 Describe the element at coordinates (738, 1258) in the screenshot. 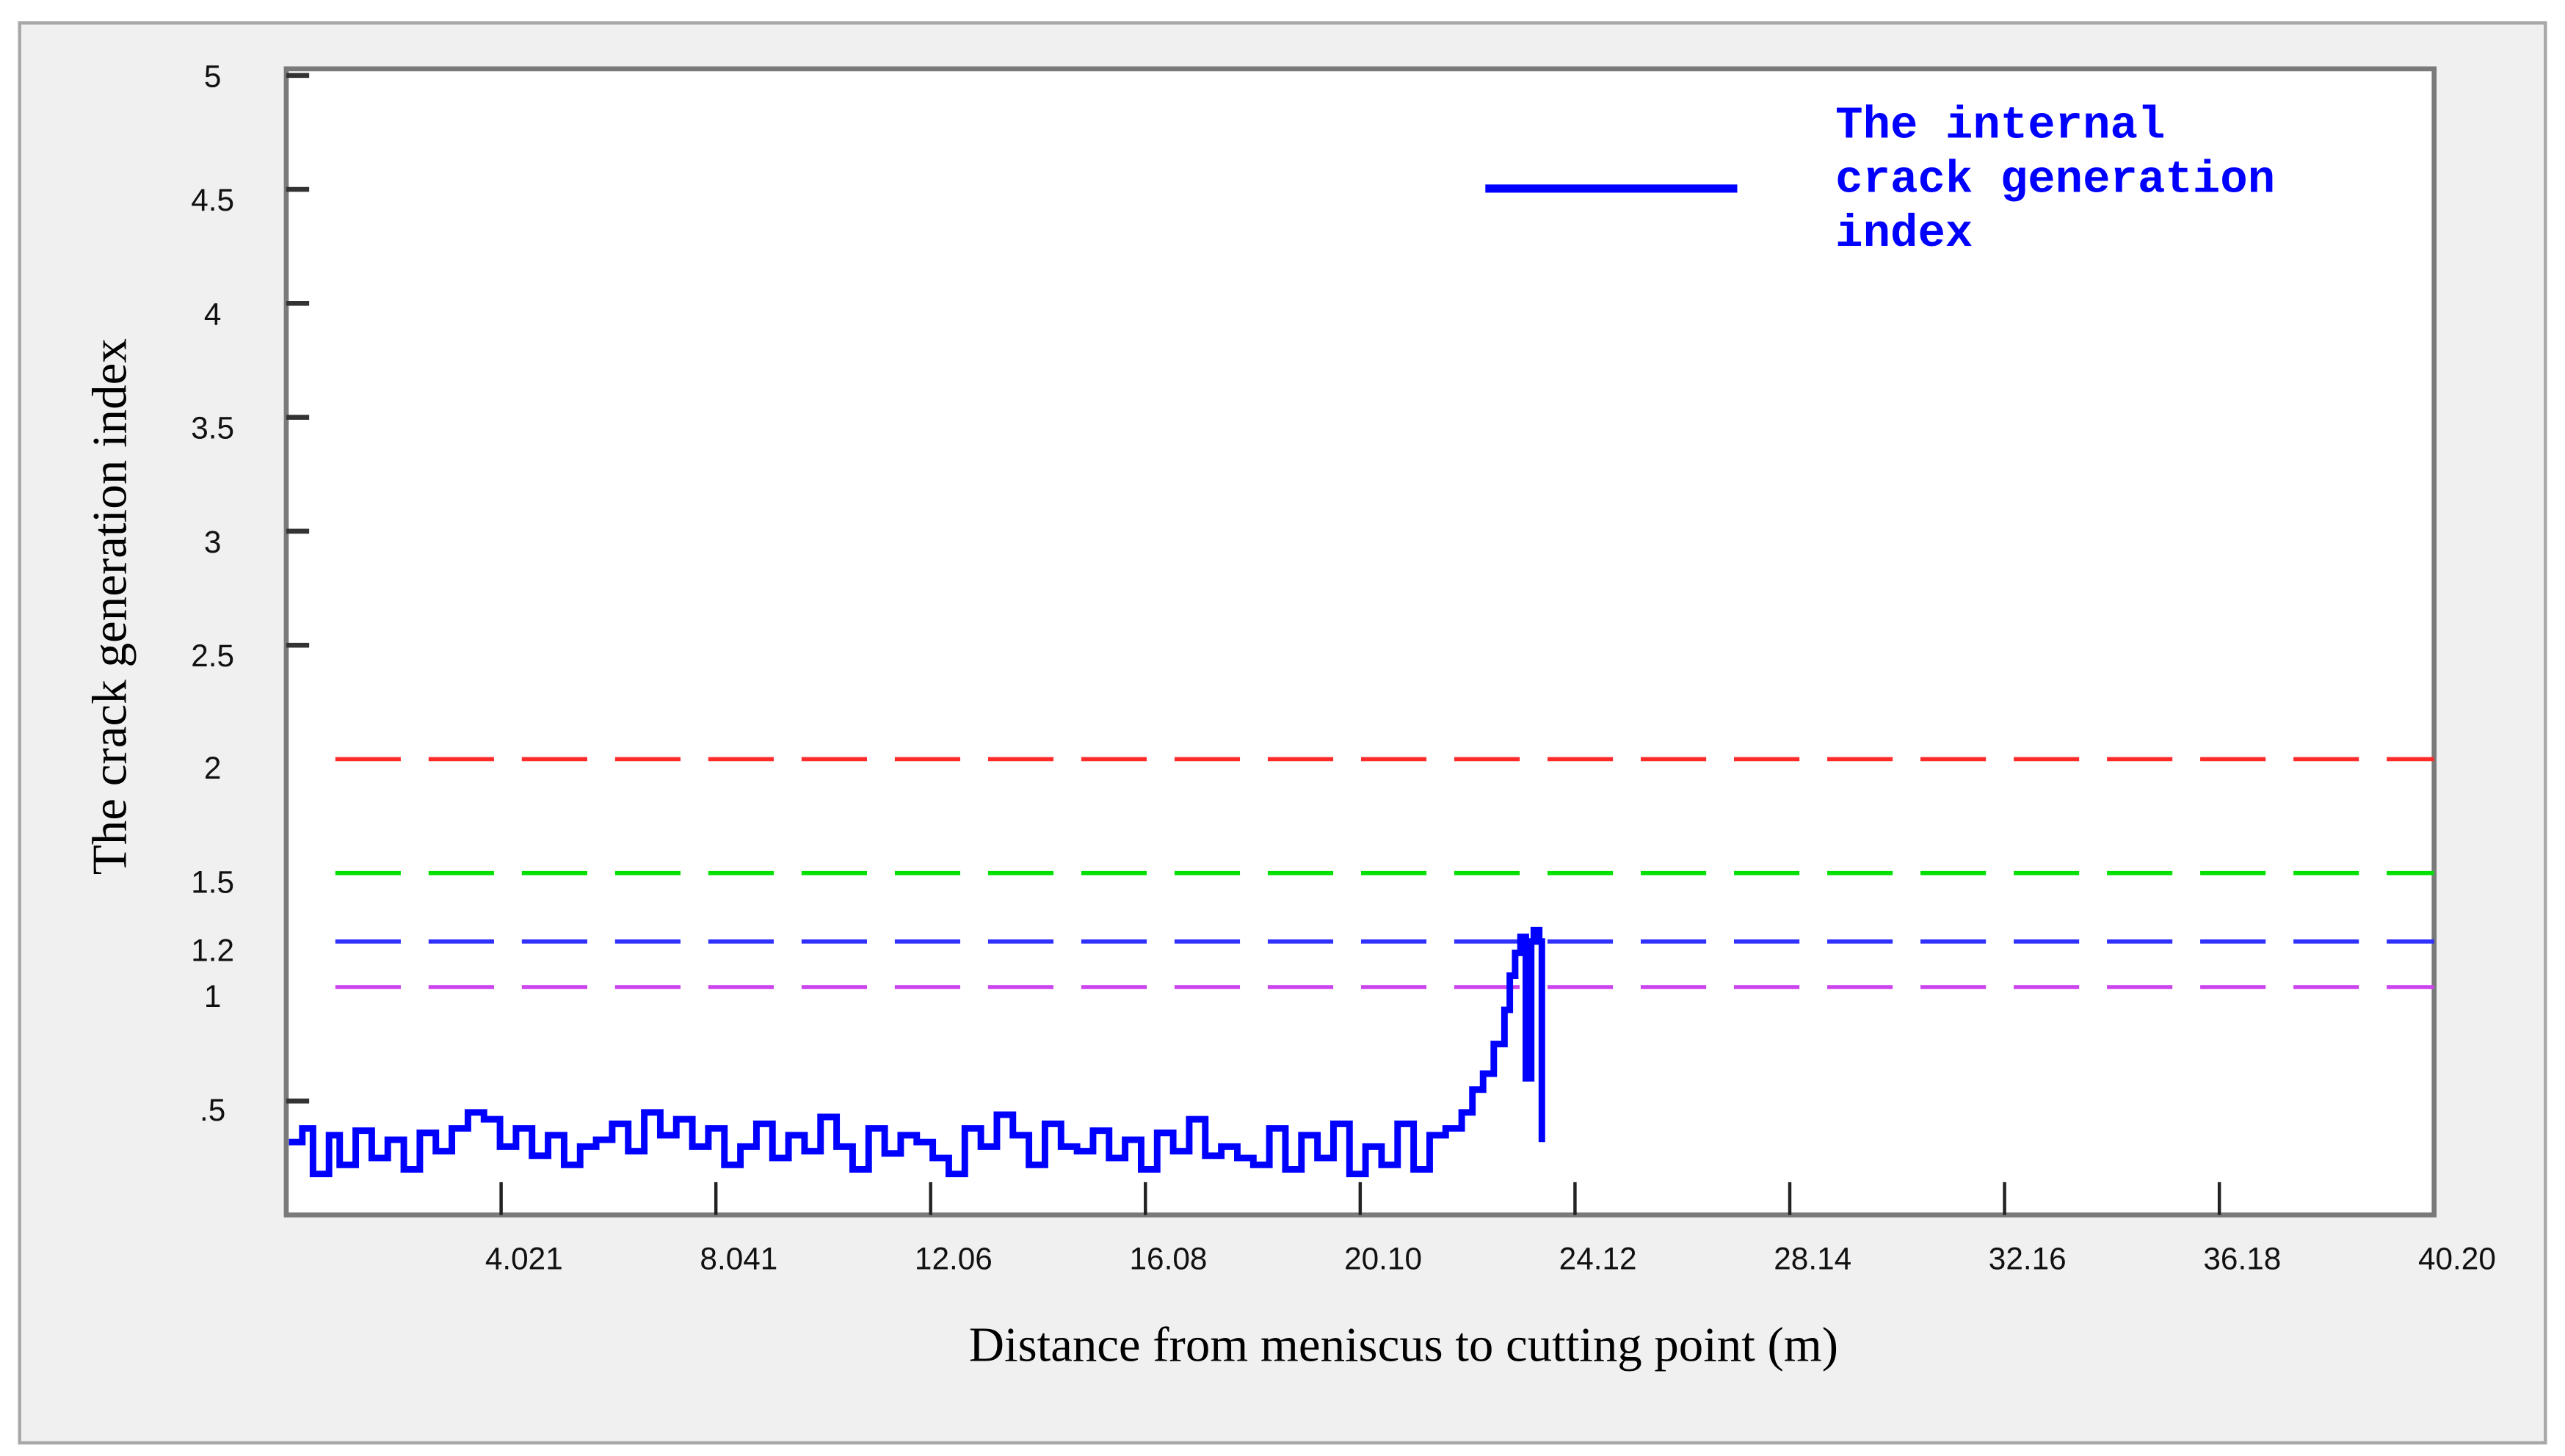

I see `x-tick-label: 8.041` at that location.